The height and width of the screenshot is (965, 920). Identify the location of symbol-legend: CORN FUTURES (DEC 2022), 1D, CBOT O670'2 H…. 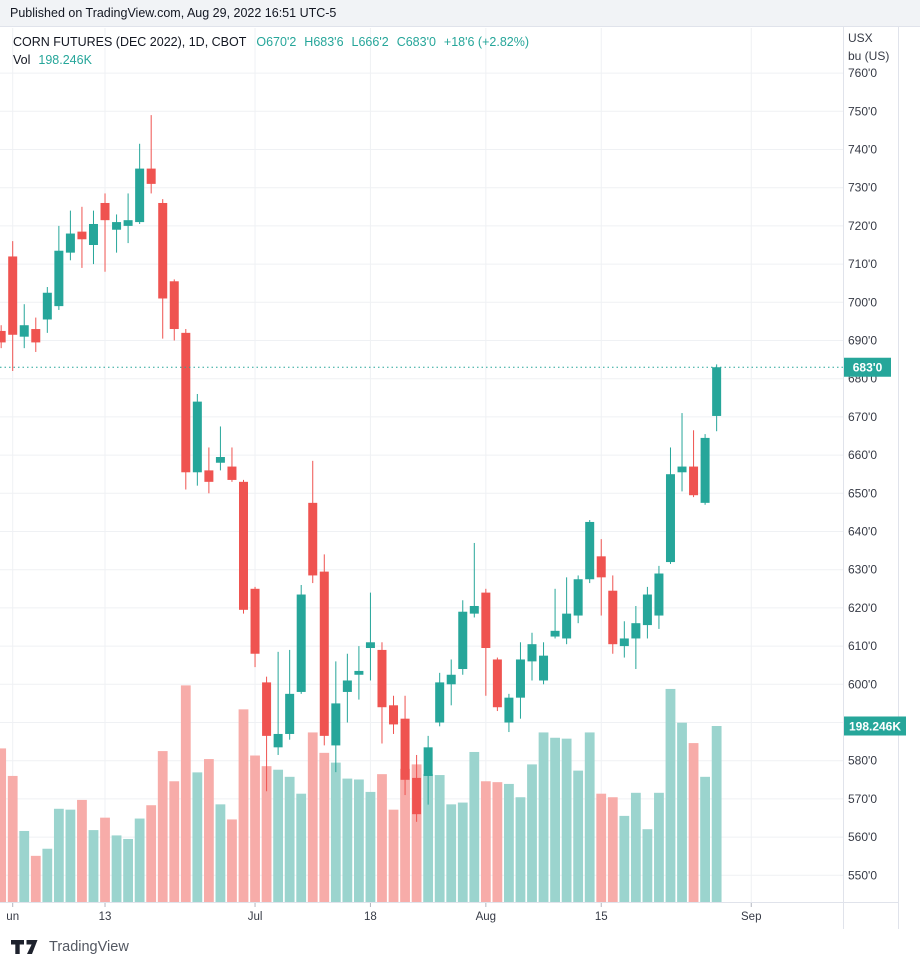
(275, 51).